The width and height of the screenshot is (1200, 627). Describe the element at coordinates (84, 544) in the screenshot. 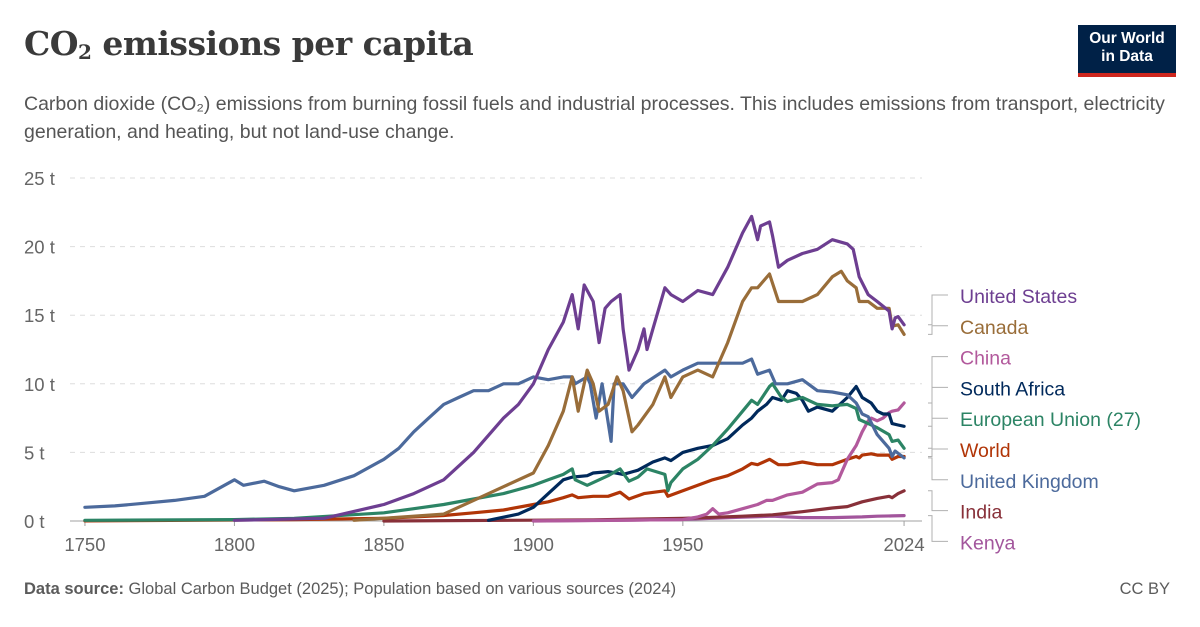

I see `x-tick-label: 1750` at that location.